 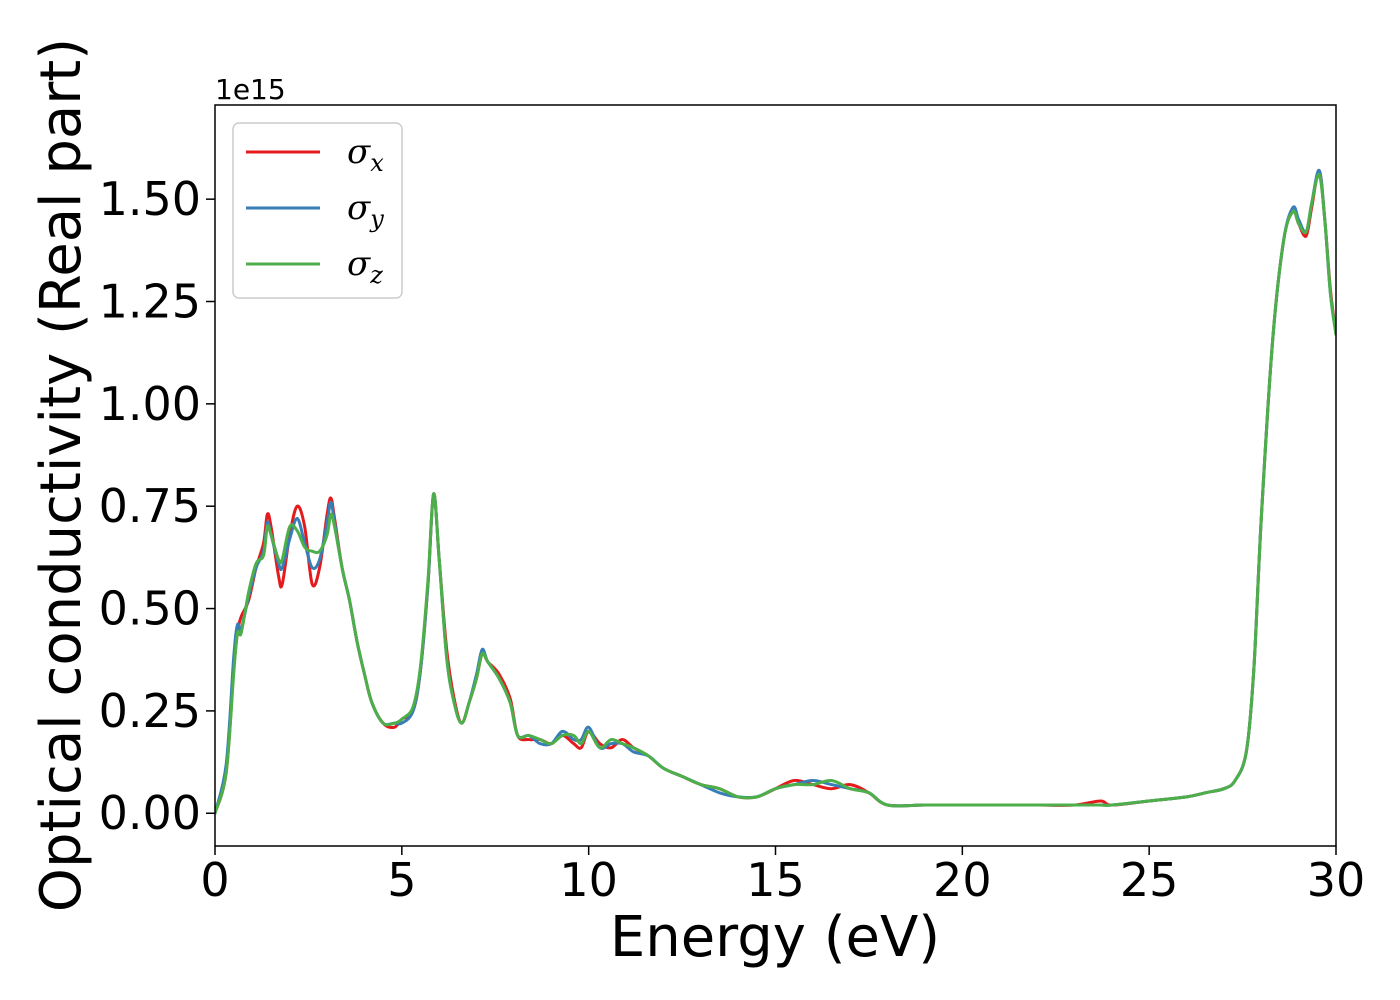 What do you see at coordinates (1336, 880) in the screenshot?
I see `x-tick-label: 30` at bounding box center [1336, 880].